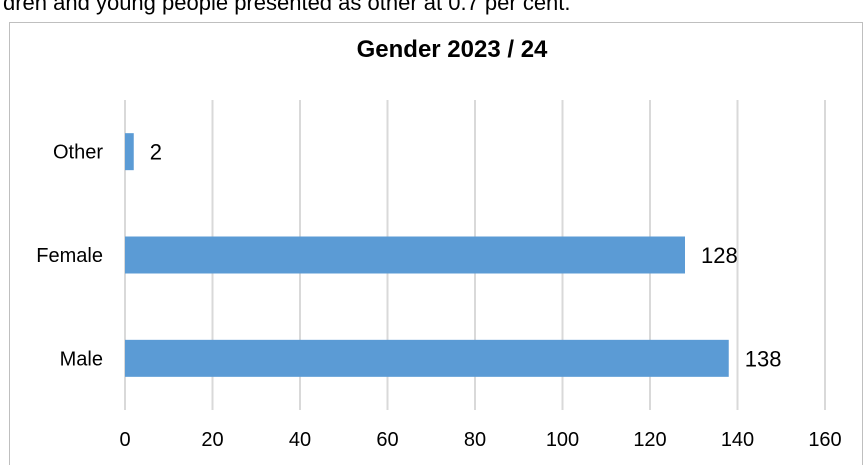 The image size is (863, 465). What do you see at coordinates (719, 255) in the screenshot?
I see `data-label-female: 128` at bounding box center [719, 255].